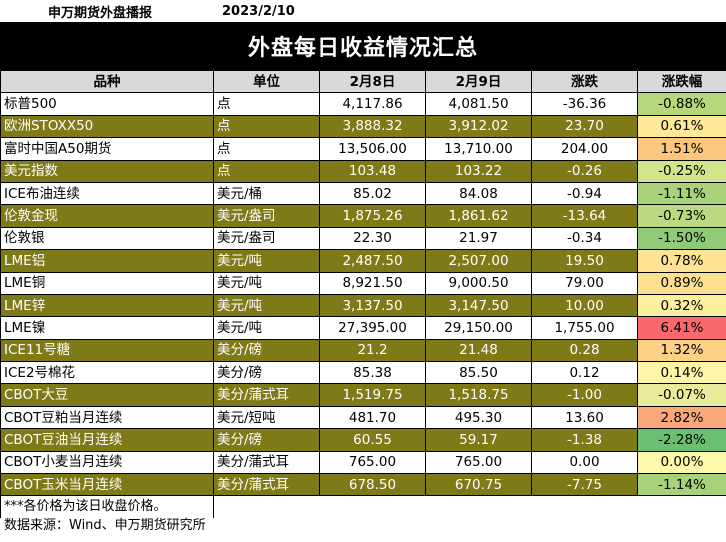  What do you see at coordinates (363, 46) in the screenshot?
I see `report-title: 外盘每日收益情况汇总` at bounding box center [363, 46].